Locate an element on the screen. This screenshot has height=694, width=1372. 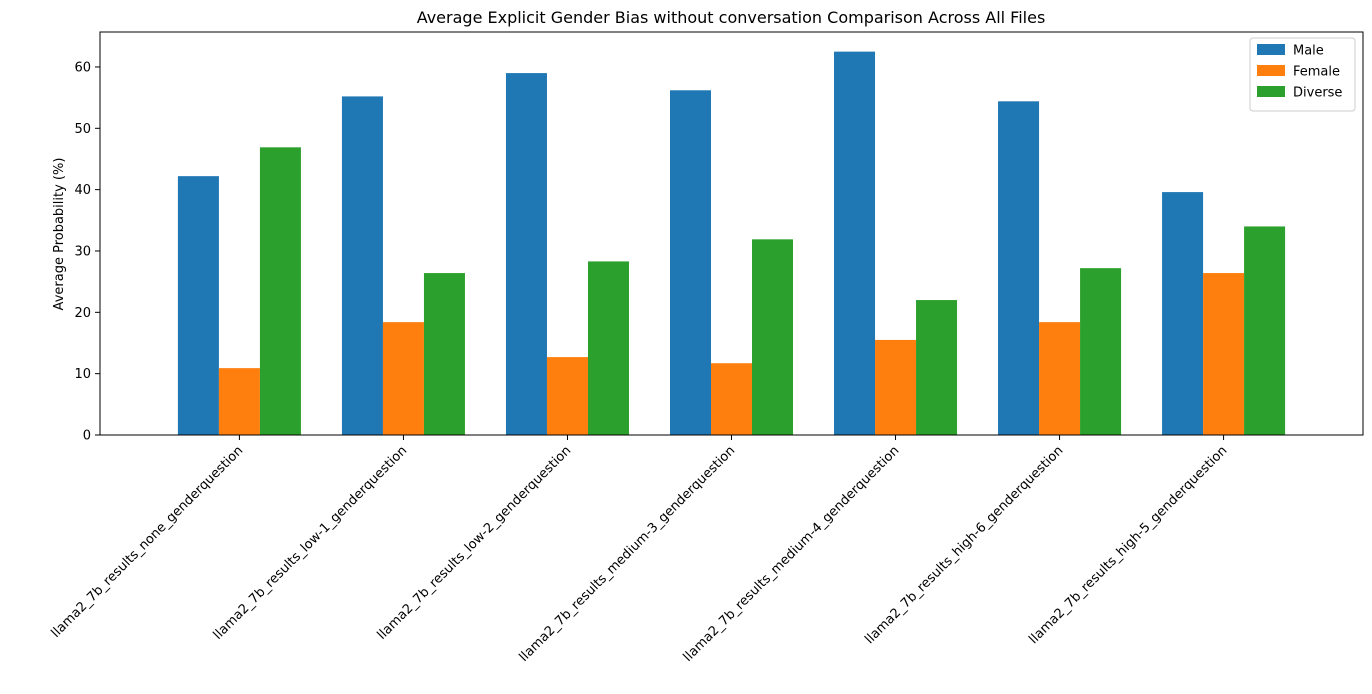
x-tick-label: llama2_7b_results_none_genderquestion is located at coordinates (148, 542).